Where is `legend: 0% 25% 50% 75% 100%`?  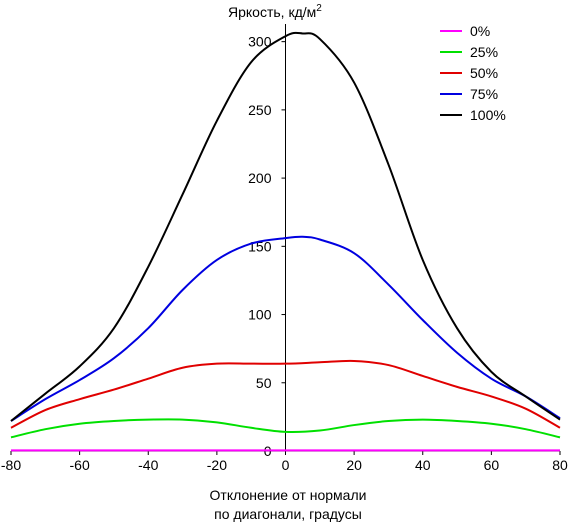
legend: 0% 25% 50% 75% 100% is located at coordinates (473, 73).